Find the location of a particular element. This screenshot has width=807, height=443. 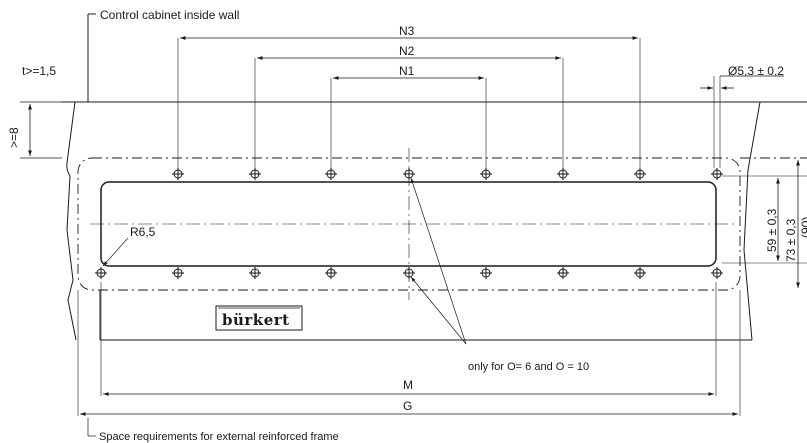

wall-depth-label: >=8 is located at coordinates (14, 137).